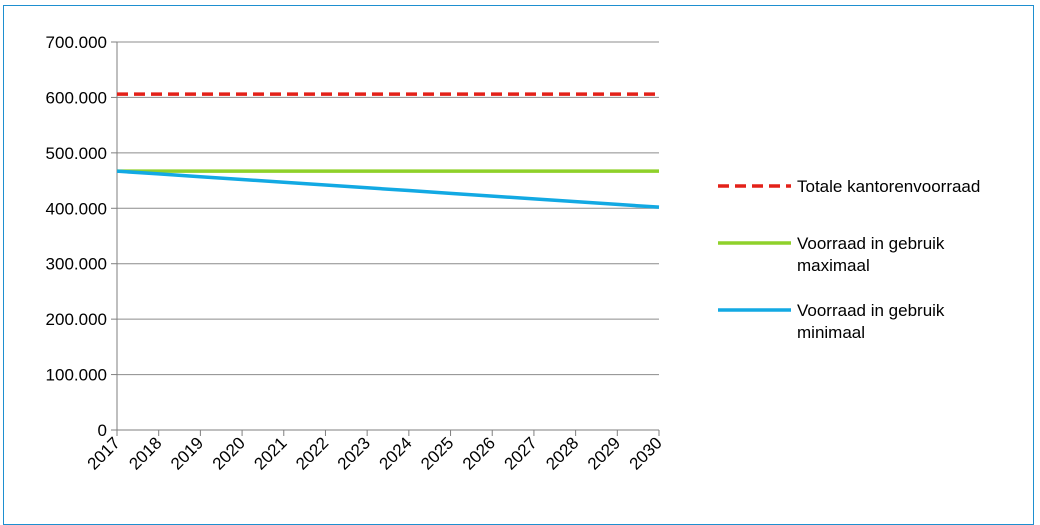 Image resolution: width=1040 pixels, height=525 pixels. What do you see at coordinates (145, 453) in the screenshot?
I see `x-tick-label: 2018` at bounding box center [145, 453].